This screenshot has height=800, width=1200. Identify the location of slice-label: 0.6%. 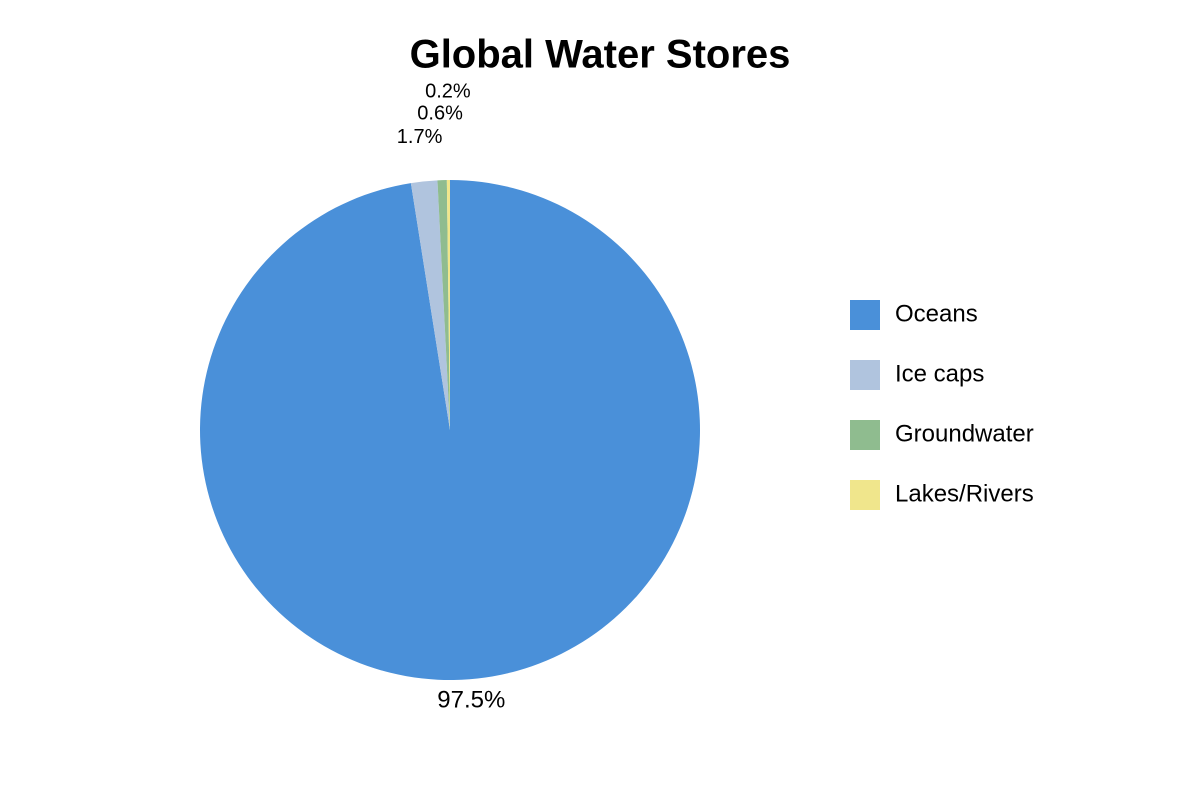
(440, 113).